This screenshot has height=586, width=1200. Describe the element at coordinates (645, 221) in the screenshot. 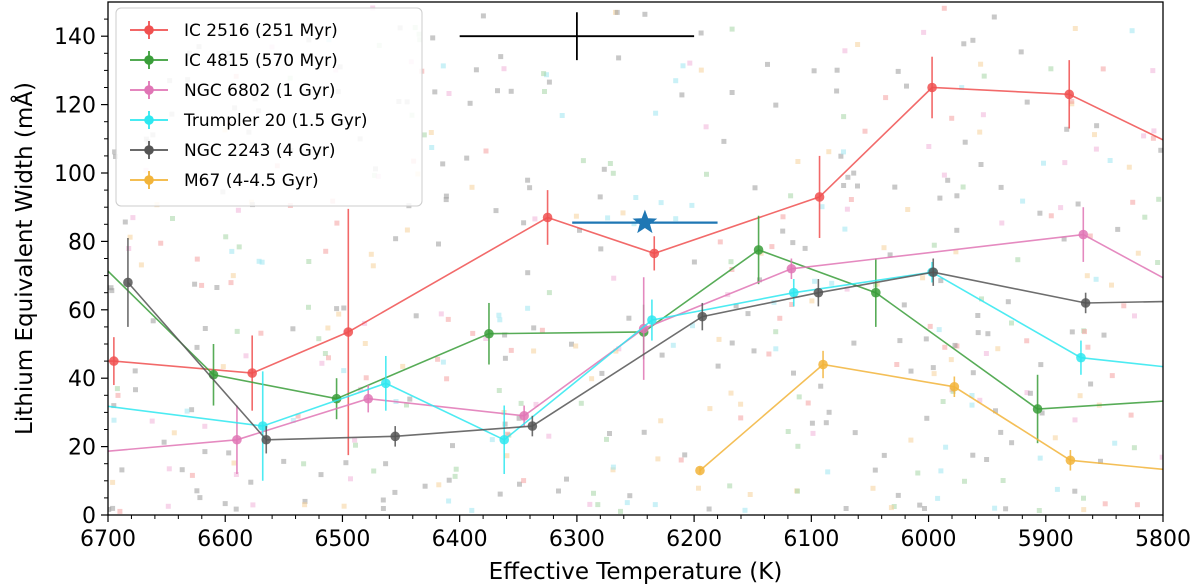

I see `target-star` at that location.